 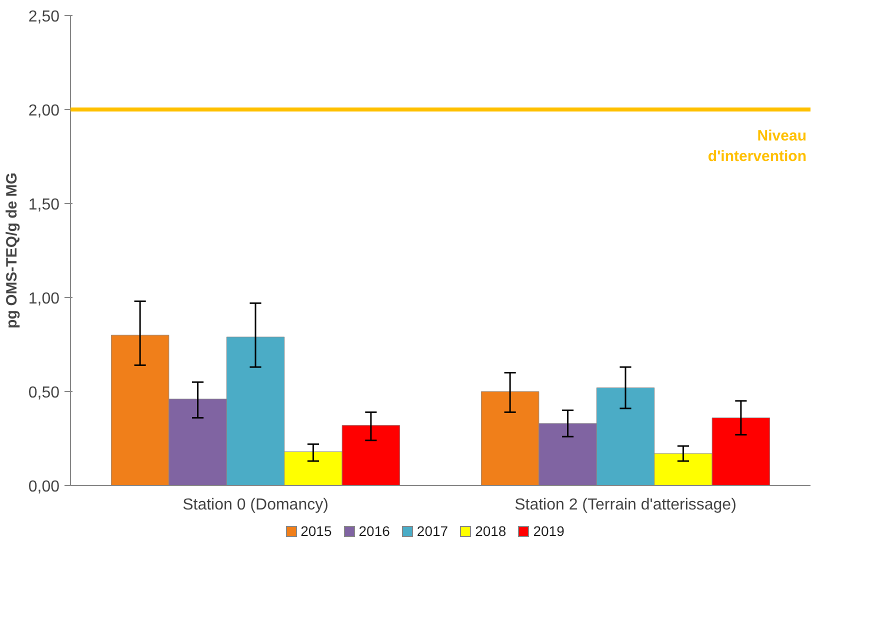 I want to click on legend-label: 2018, so click(x=490, y=531).